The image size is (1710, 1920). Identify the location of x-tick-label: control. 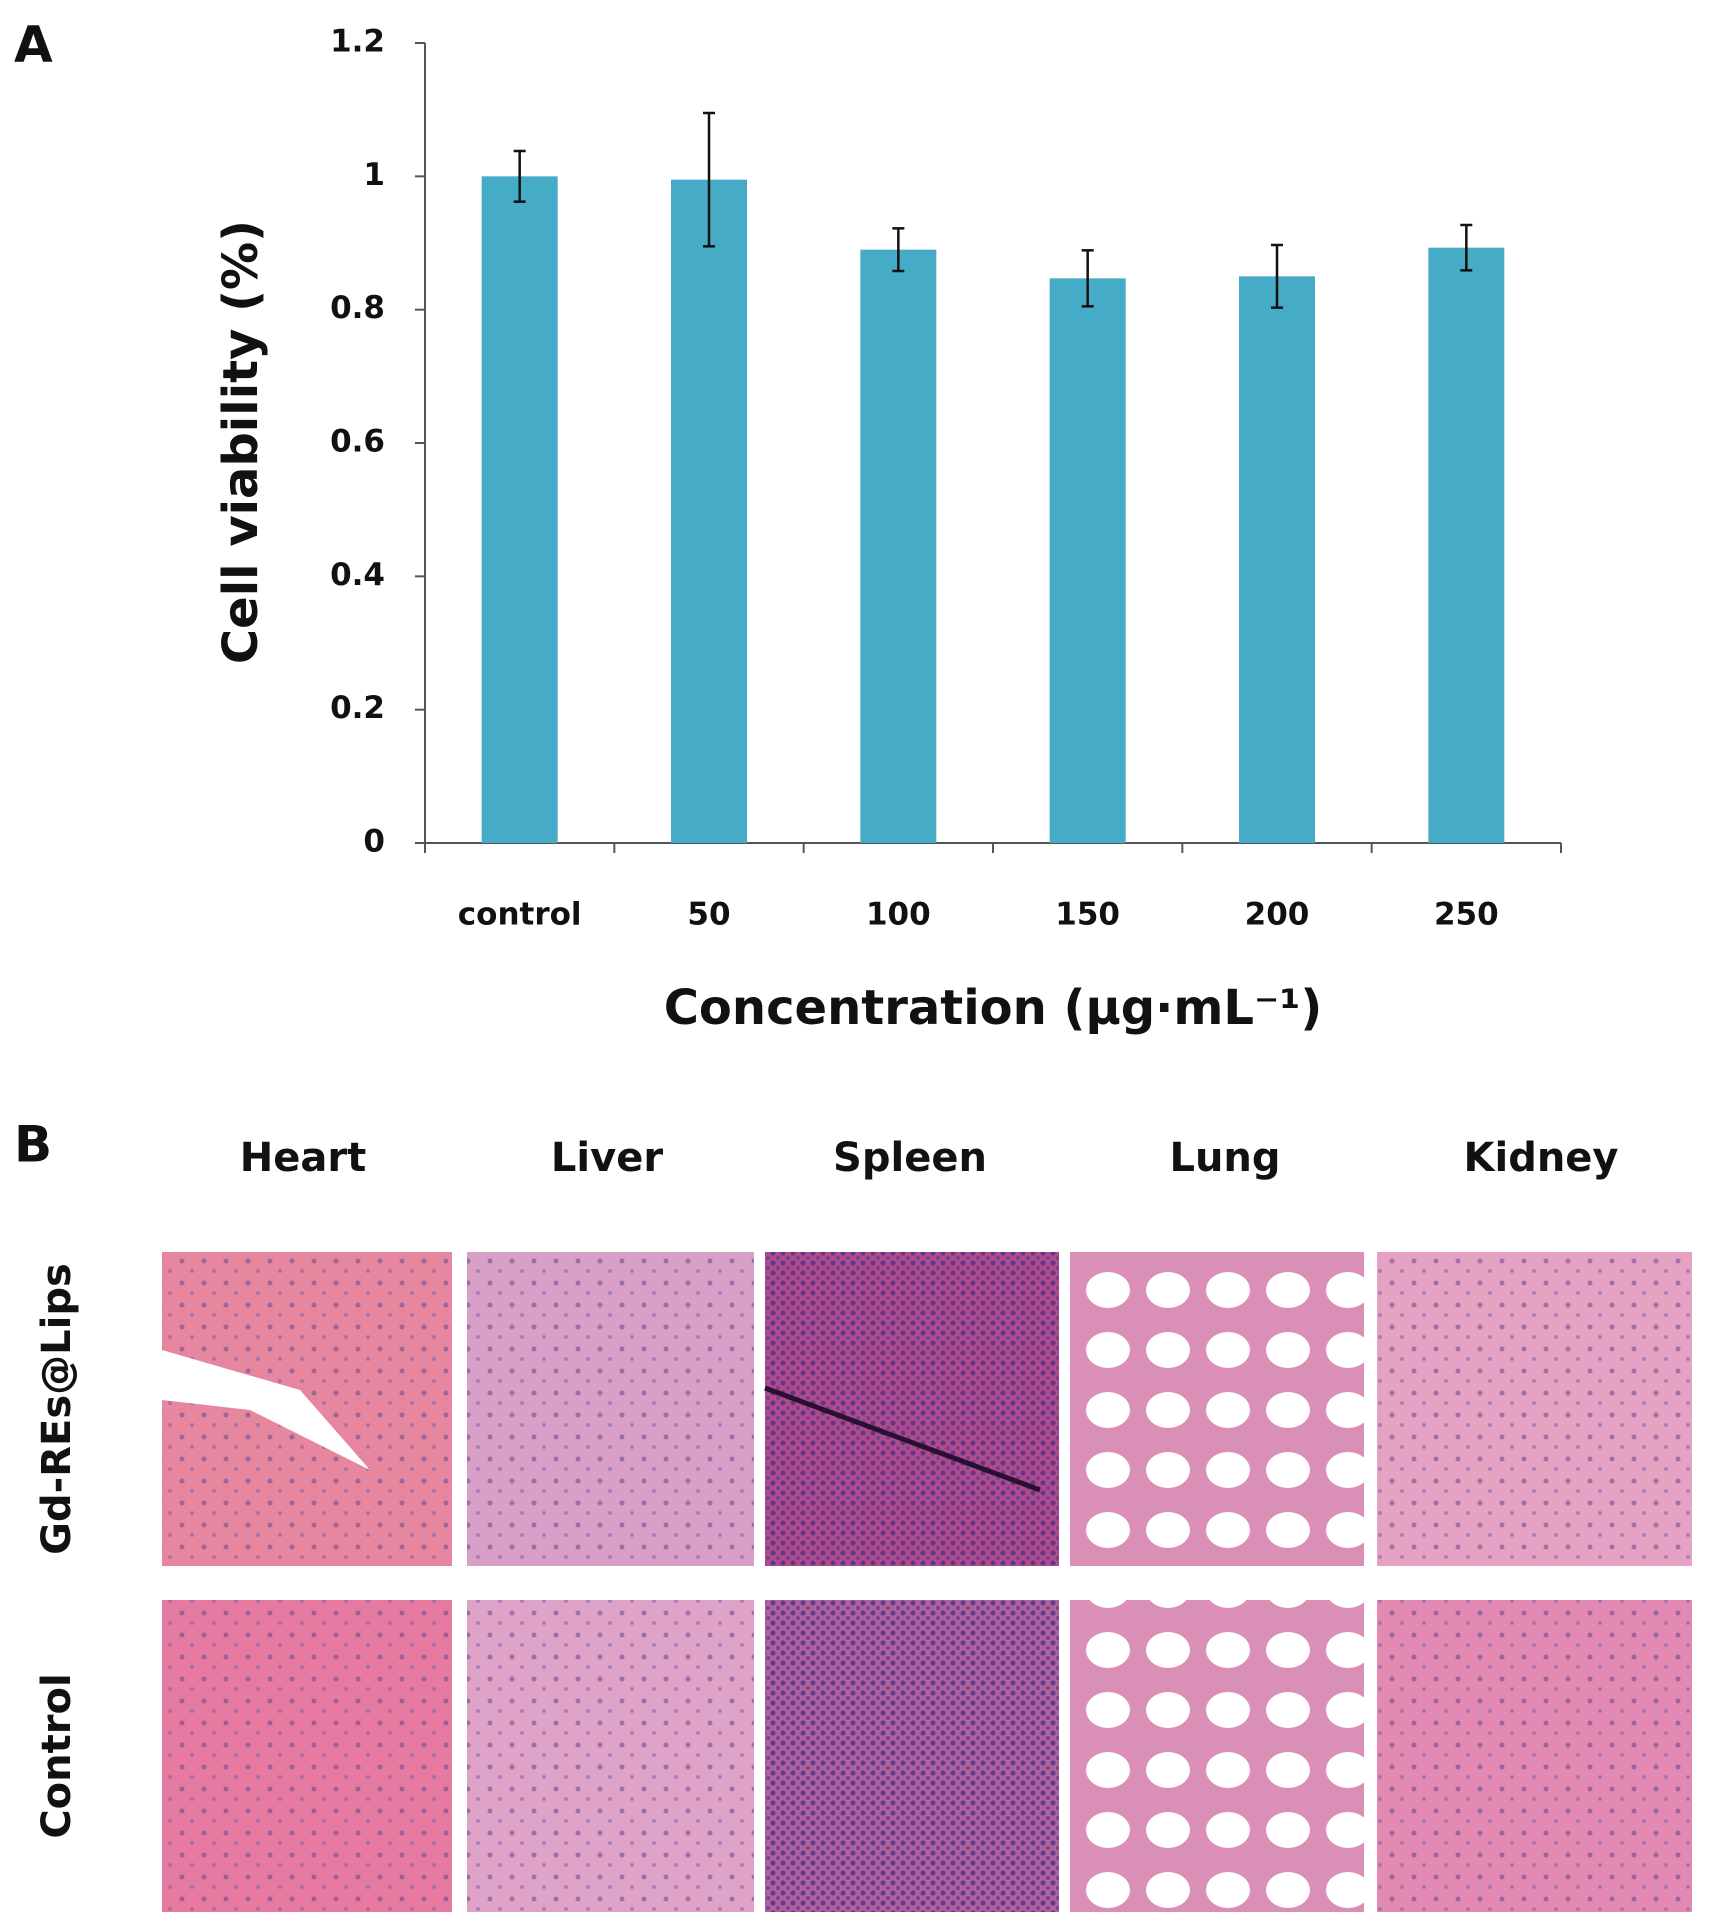
(520, 915).